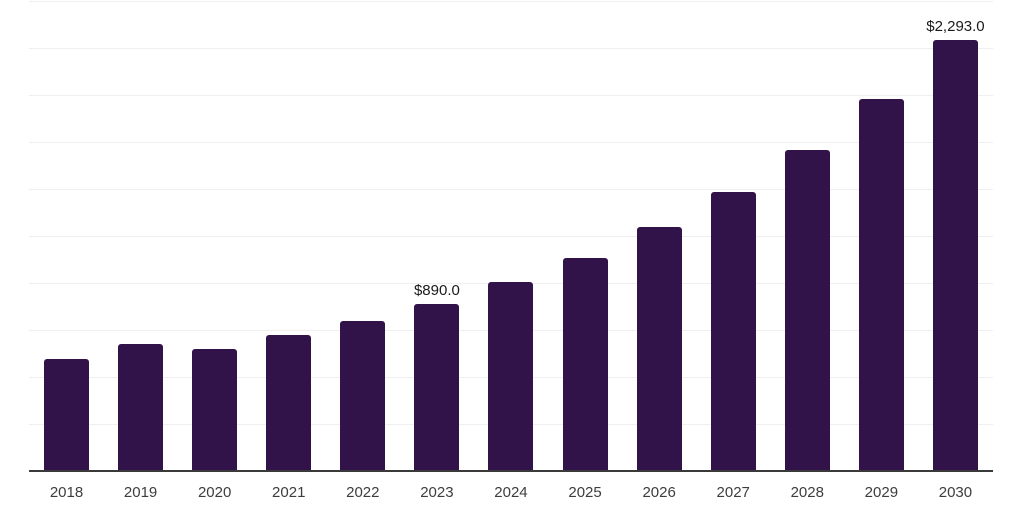 This screenshot has width=1024, height=512. Describe the element at coordinates (511, 471) in the screenshot. I see `x-axis-line` at that location.